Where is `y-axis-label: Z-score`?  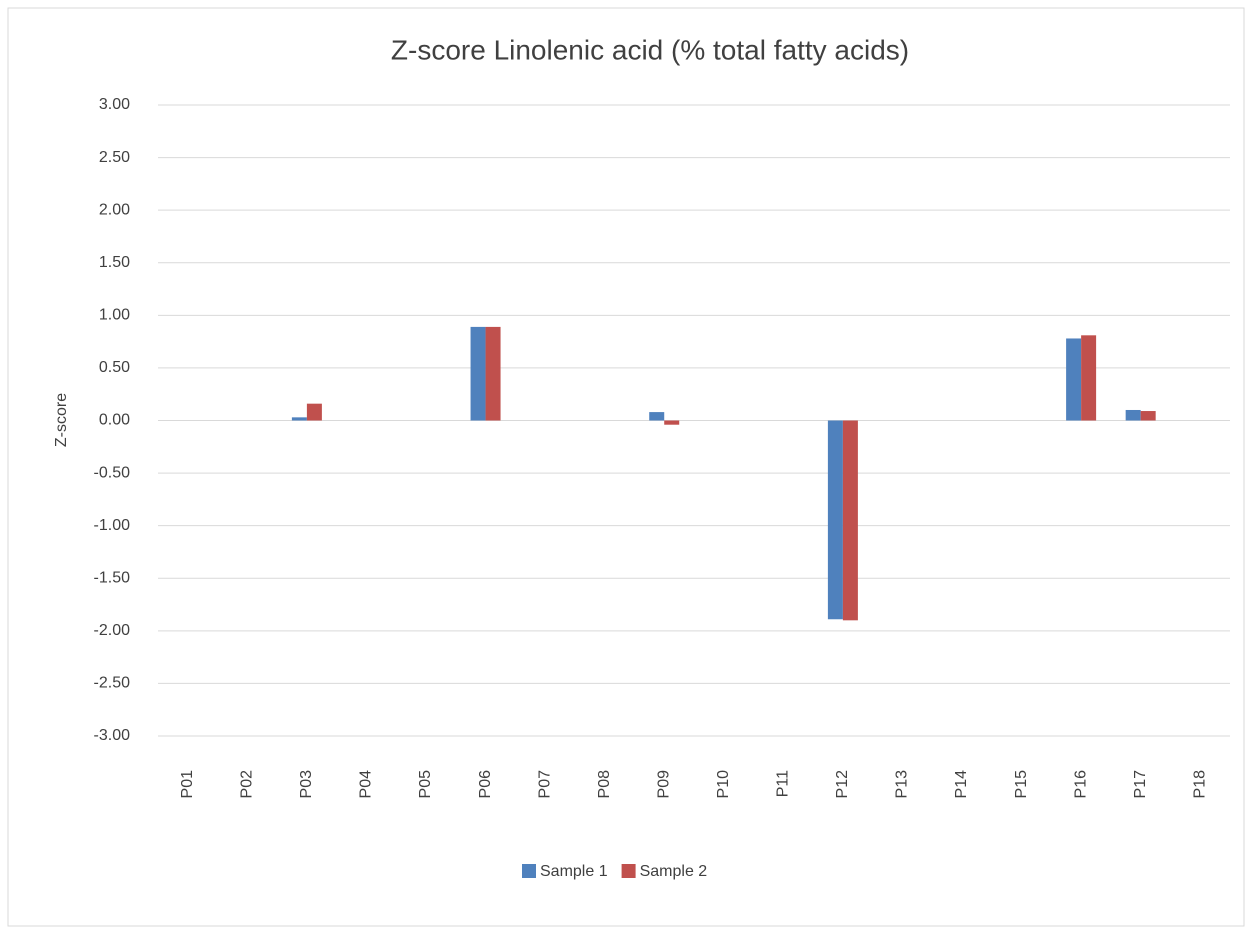
y-axis-label: Z-score is located at coordinates (61, 420).